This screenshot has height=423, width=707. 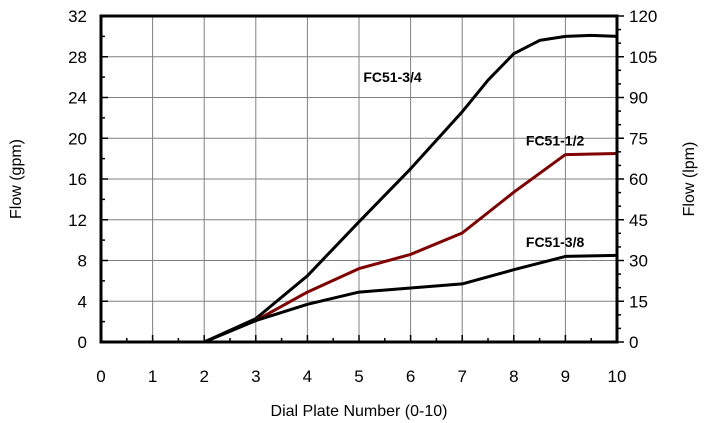 I want to click on y-axis-title: Flow (gpm), so click(x=16, y=179).